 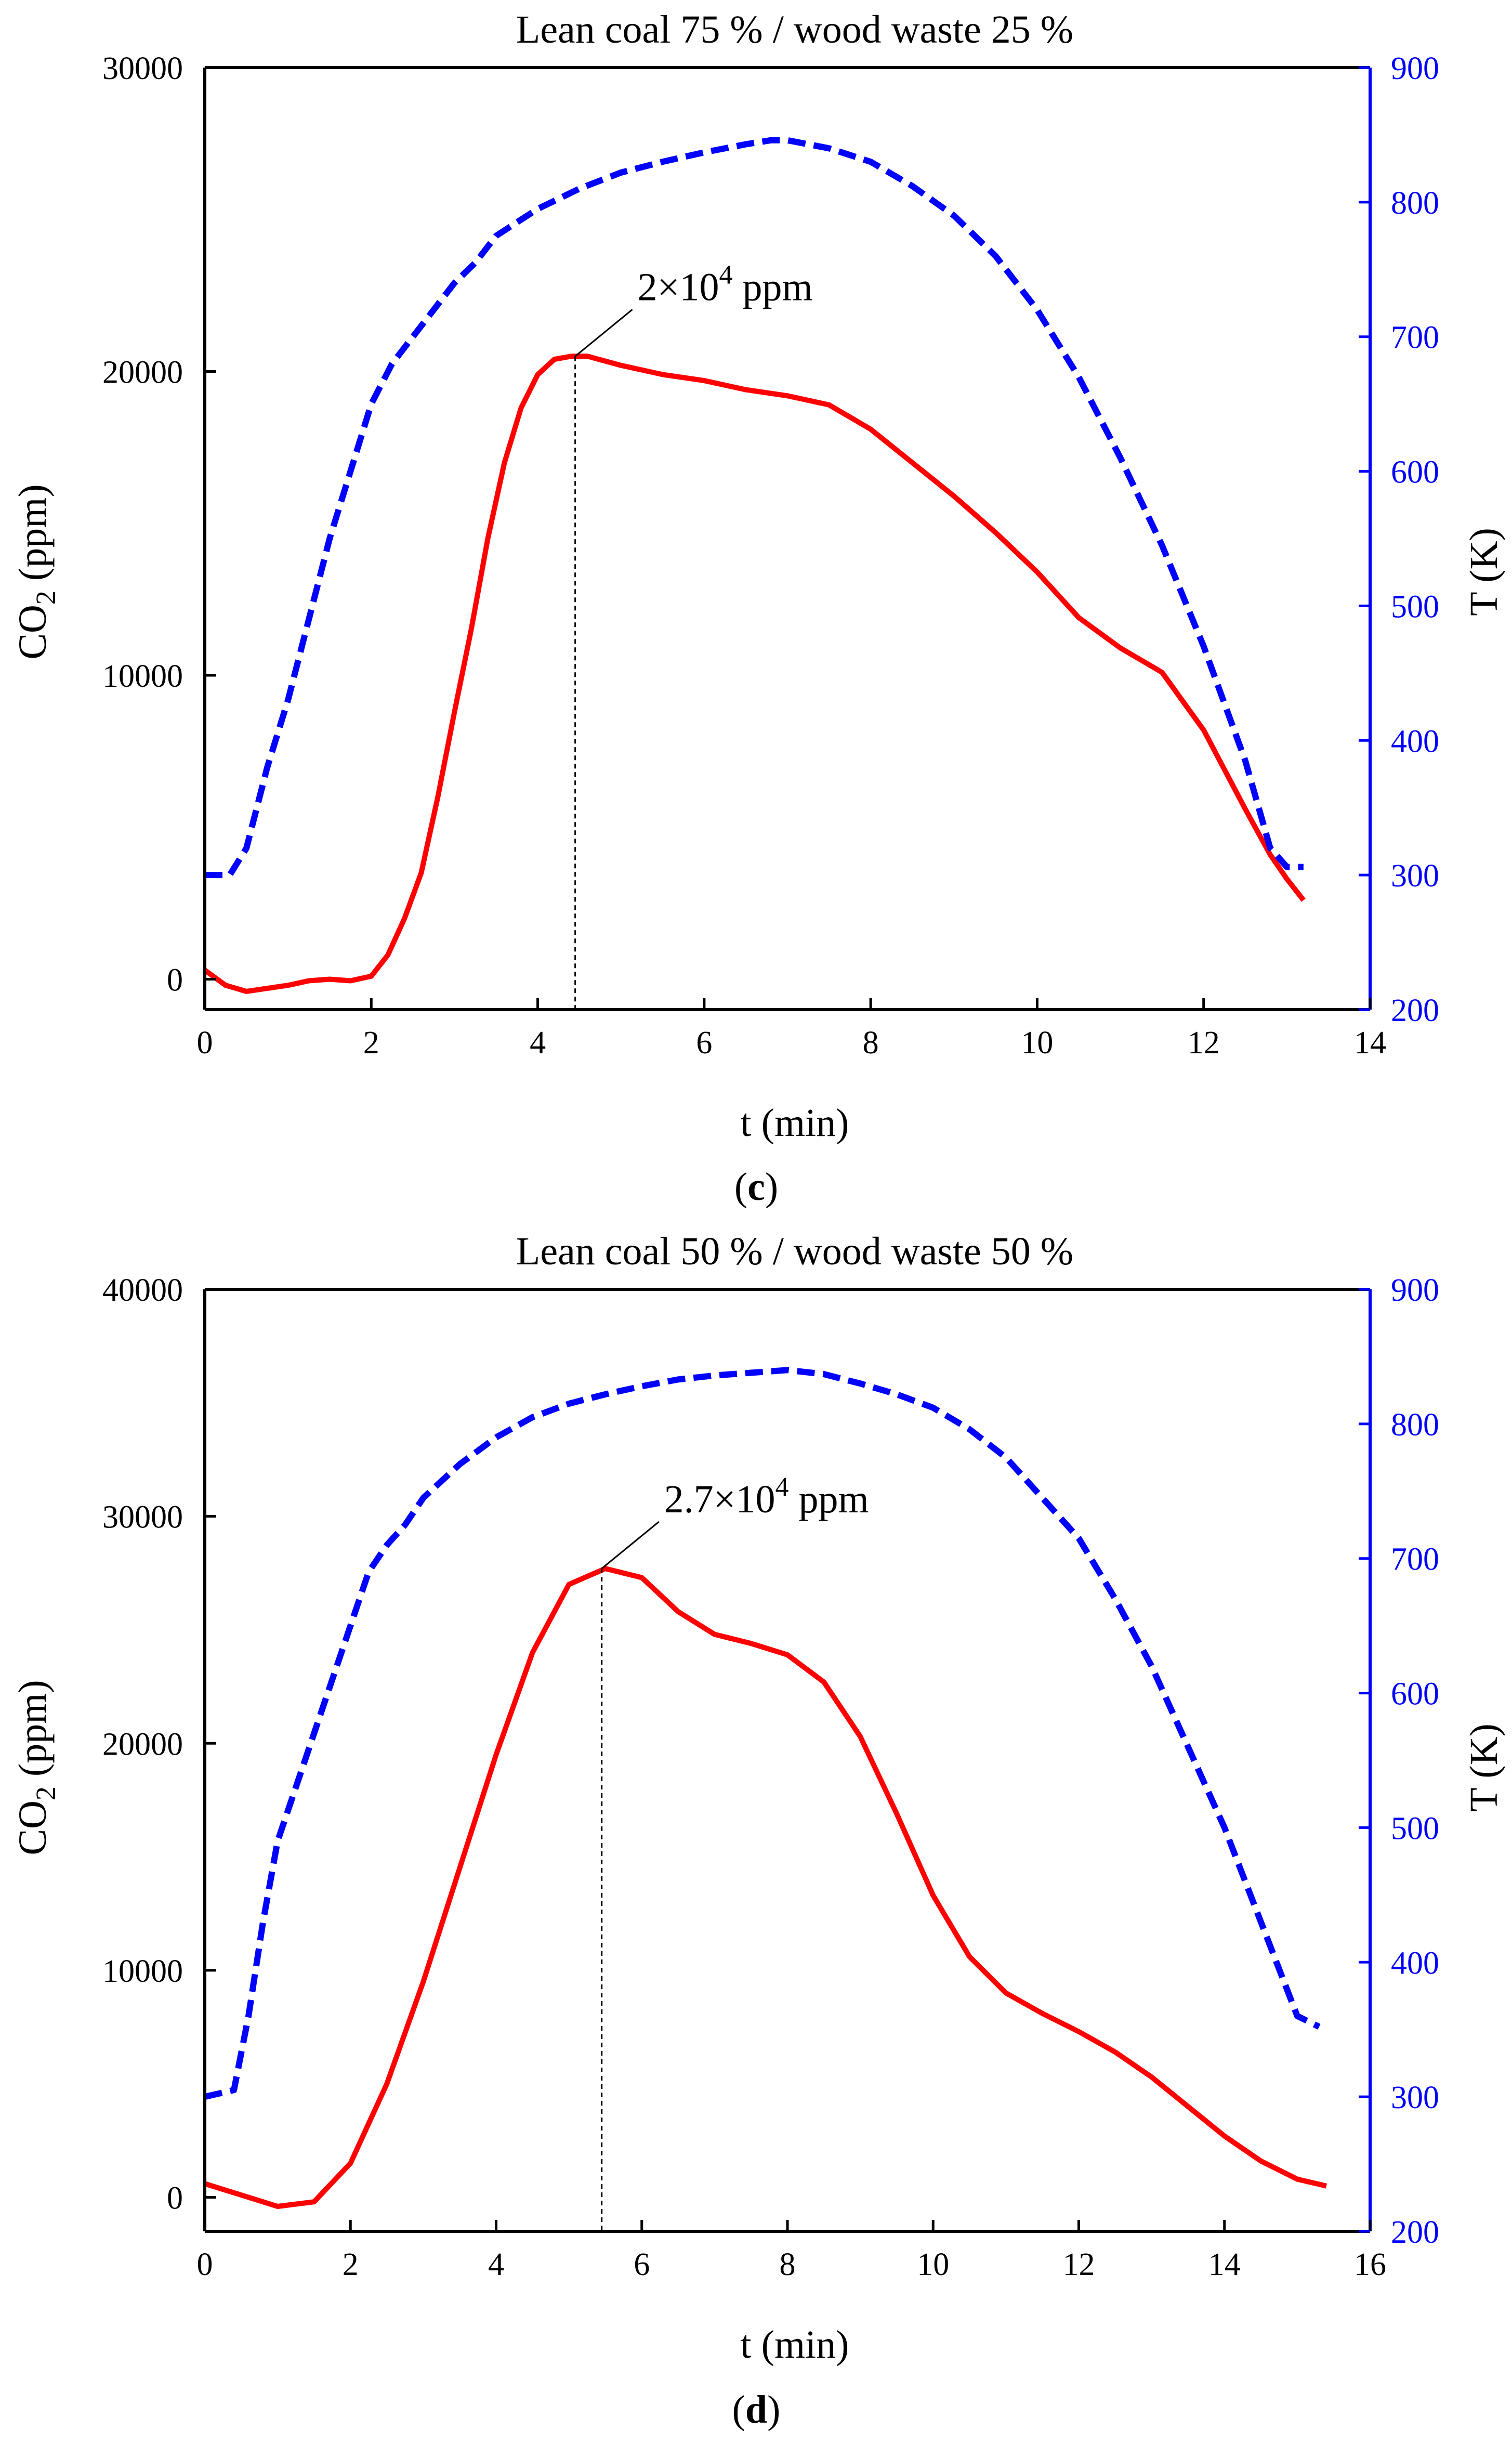 I want to click on peak-annotation: 2.7×104 ppm, so click(x=766, y=1496).